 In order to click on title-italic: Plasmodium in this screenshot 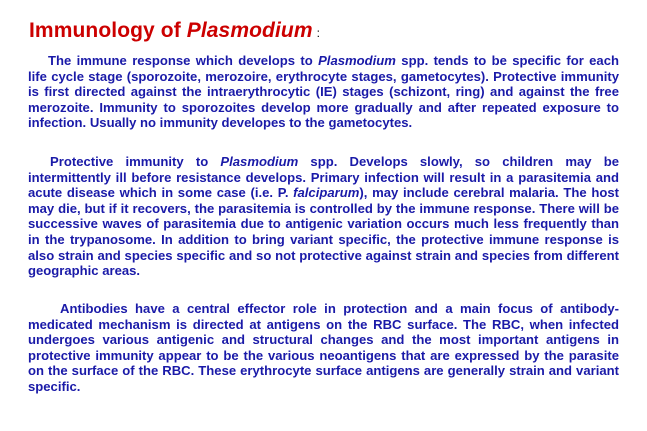, I will do `click(250, 30)`.